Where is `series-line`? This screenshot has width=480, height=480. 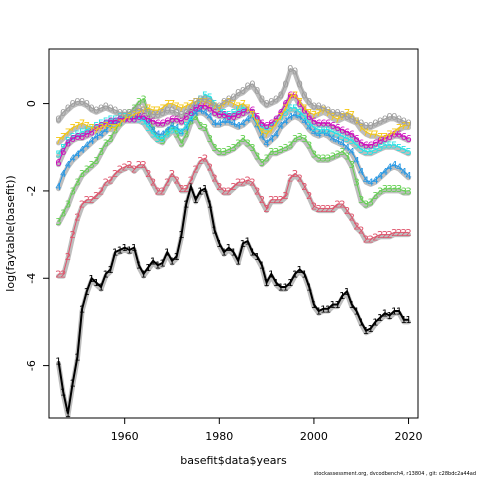
series-line is located at coordinates (233, 128).